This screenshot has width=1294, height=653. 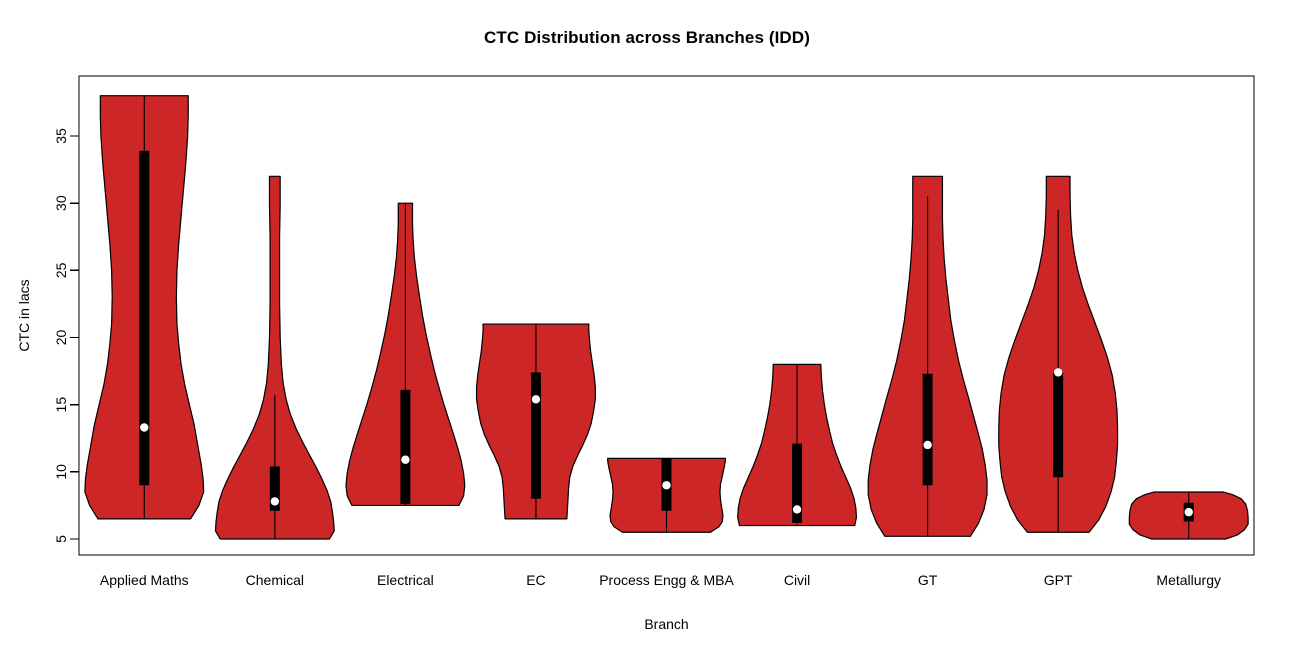 I want to click on violin-chemical, so click(x=274, y=357).